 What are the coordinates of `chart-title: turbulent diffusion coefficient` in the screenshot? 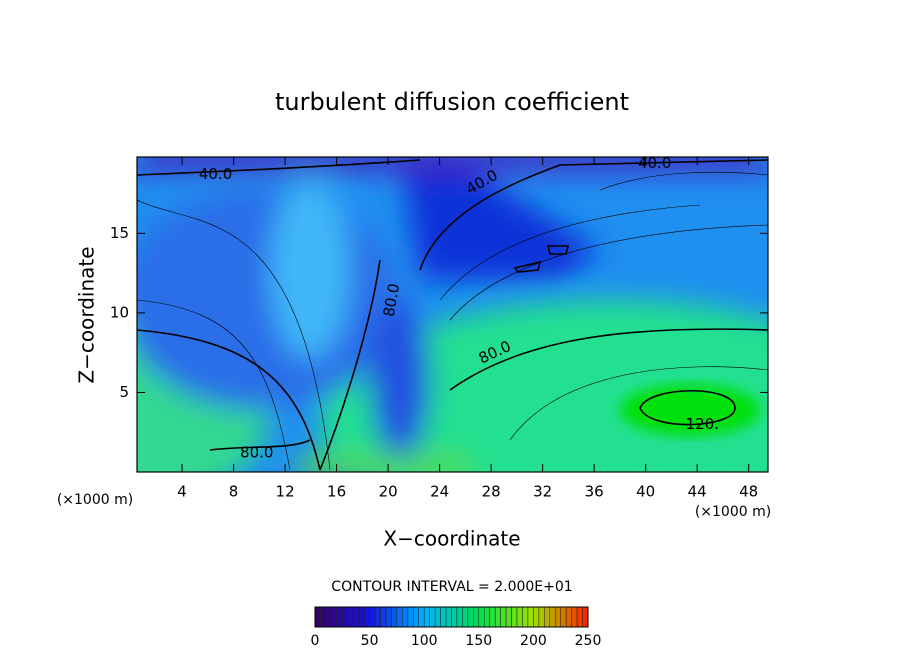 It's located at (452, 102).